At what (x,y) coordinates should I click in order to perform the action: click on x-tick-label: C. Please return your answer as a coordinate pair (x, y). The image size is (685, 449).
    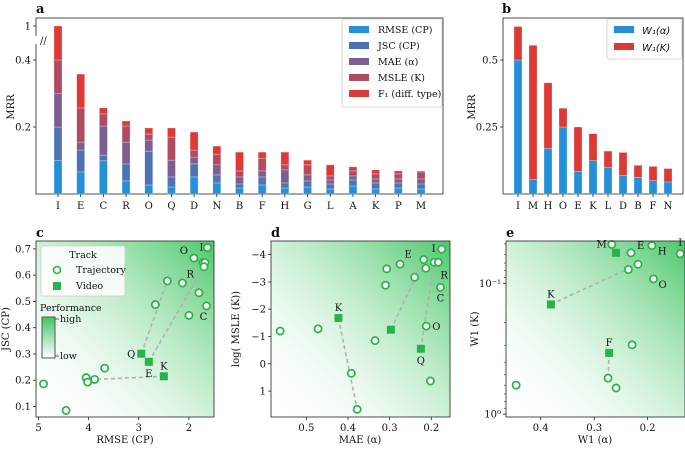
    Looking at the image, I should click on (104, 206).